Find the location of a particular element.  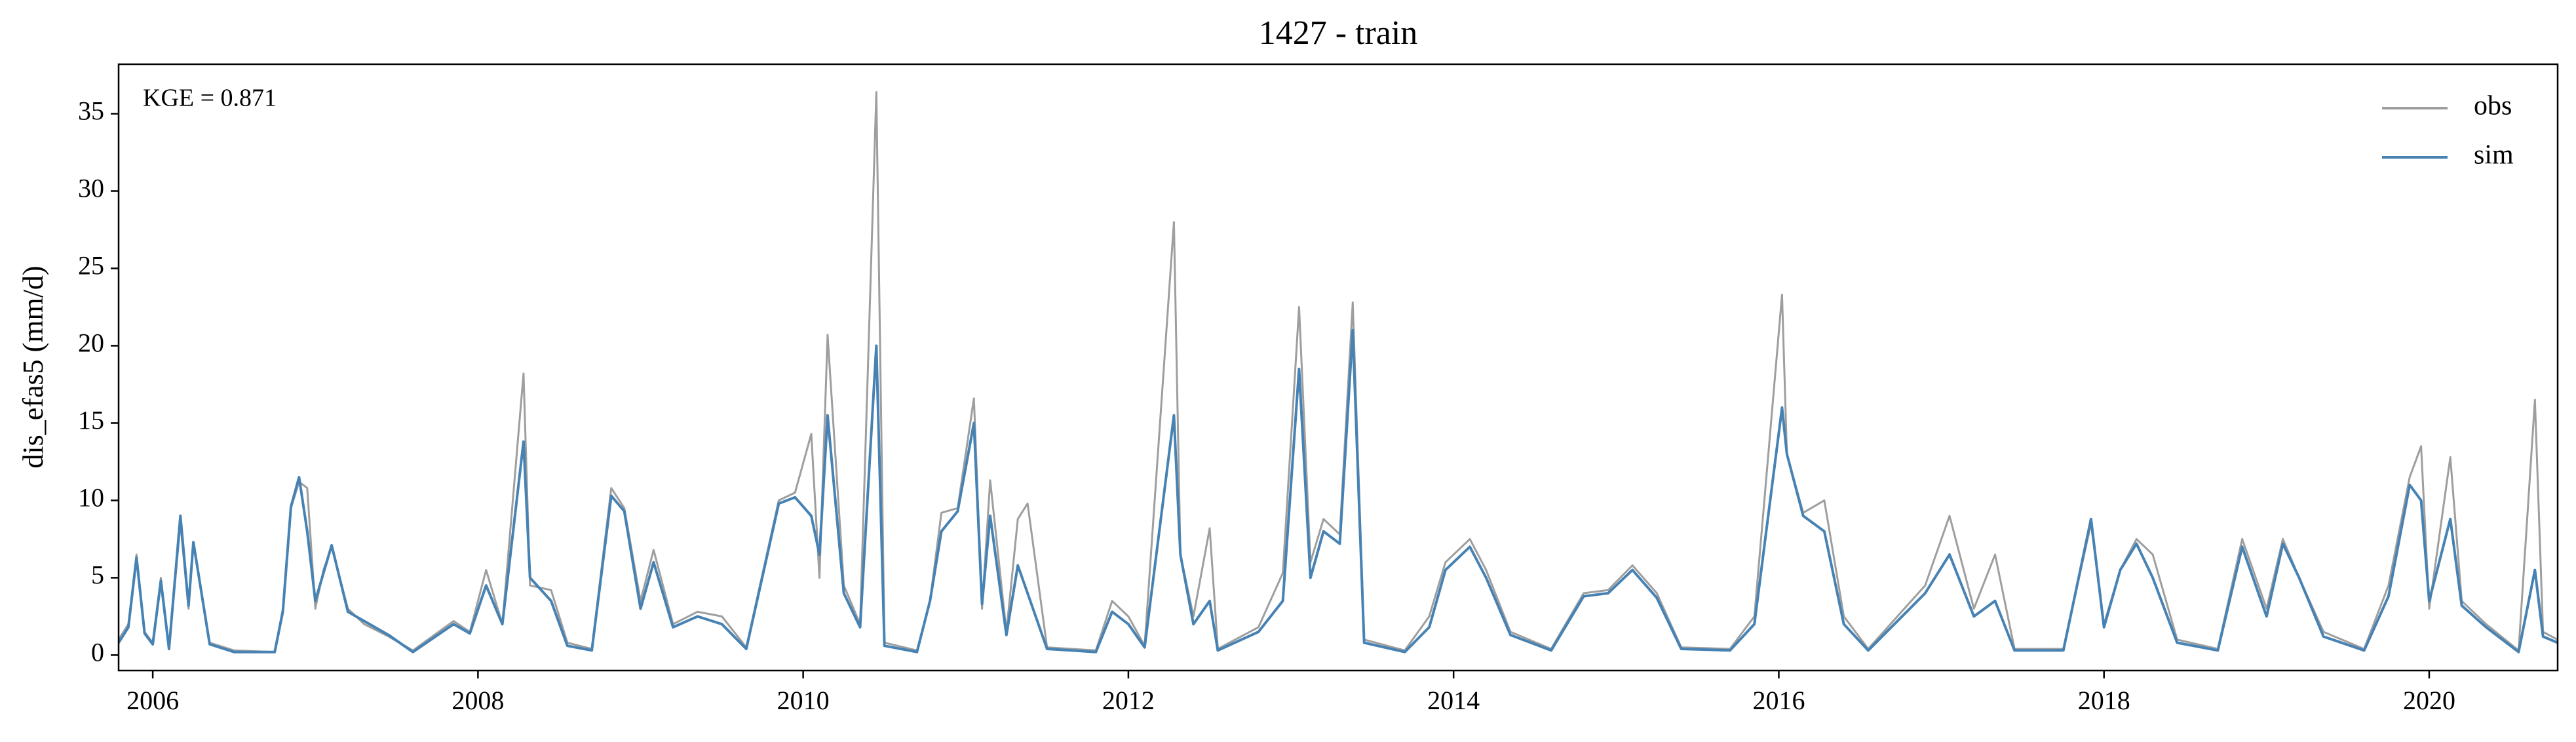

y-tick-label: 10 is located at coordinates (91, 498).